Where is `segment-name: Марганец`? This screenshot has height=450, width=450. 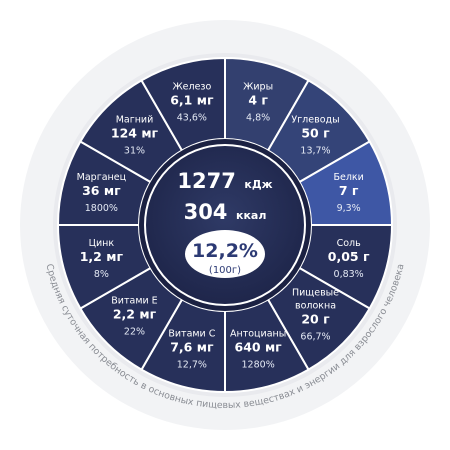
segment-name: Марганец is located at coordinates (102, 177).